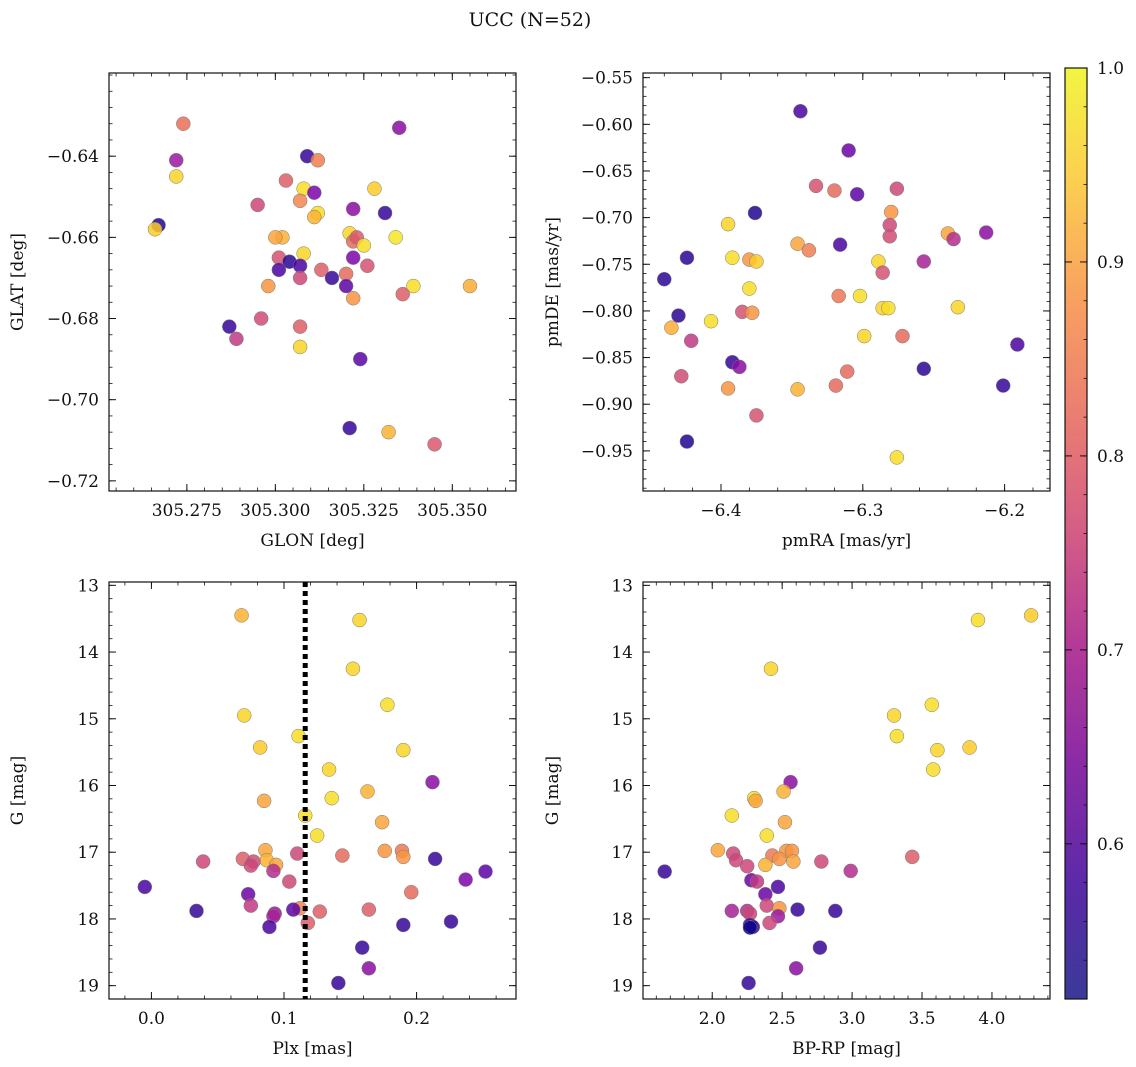 This screenshot has height=1067, width=1136. I want to click on x-tick-label: −6.2, so click(1004, 511).